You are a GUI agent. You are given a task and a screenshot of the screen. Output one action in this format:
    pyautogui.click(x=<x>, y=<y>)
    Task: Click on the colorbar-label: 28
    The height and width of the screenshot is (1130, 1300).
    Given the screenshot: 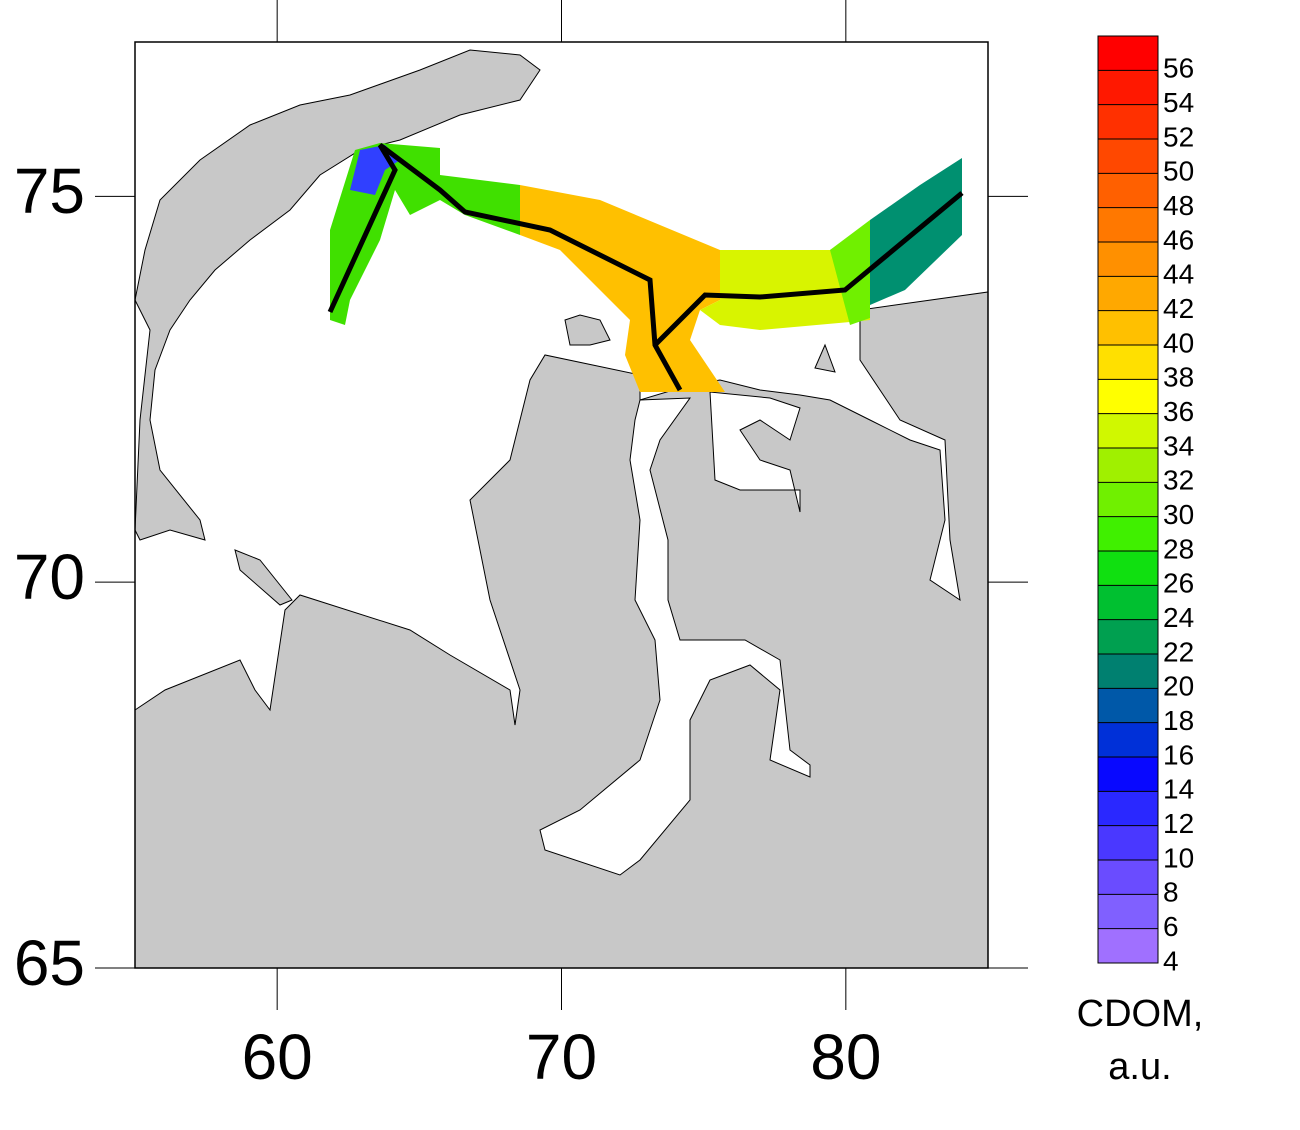 What is the action you would take?
    pyautogui.click(x=1178, y=548)
    